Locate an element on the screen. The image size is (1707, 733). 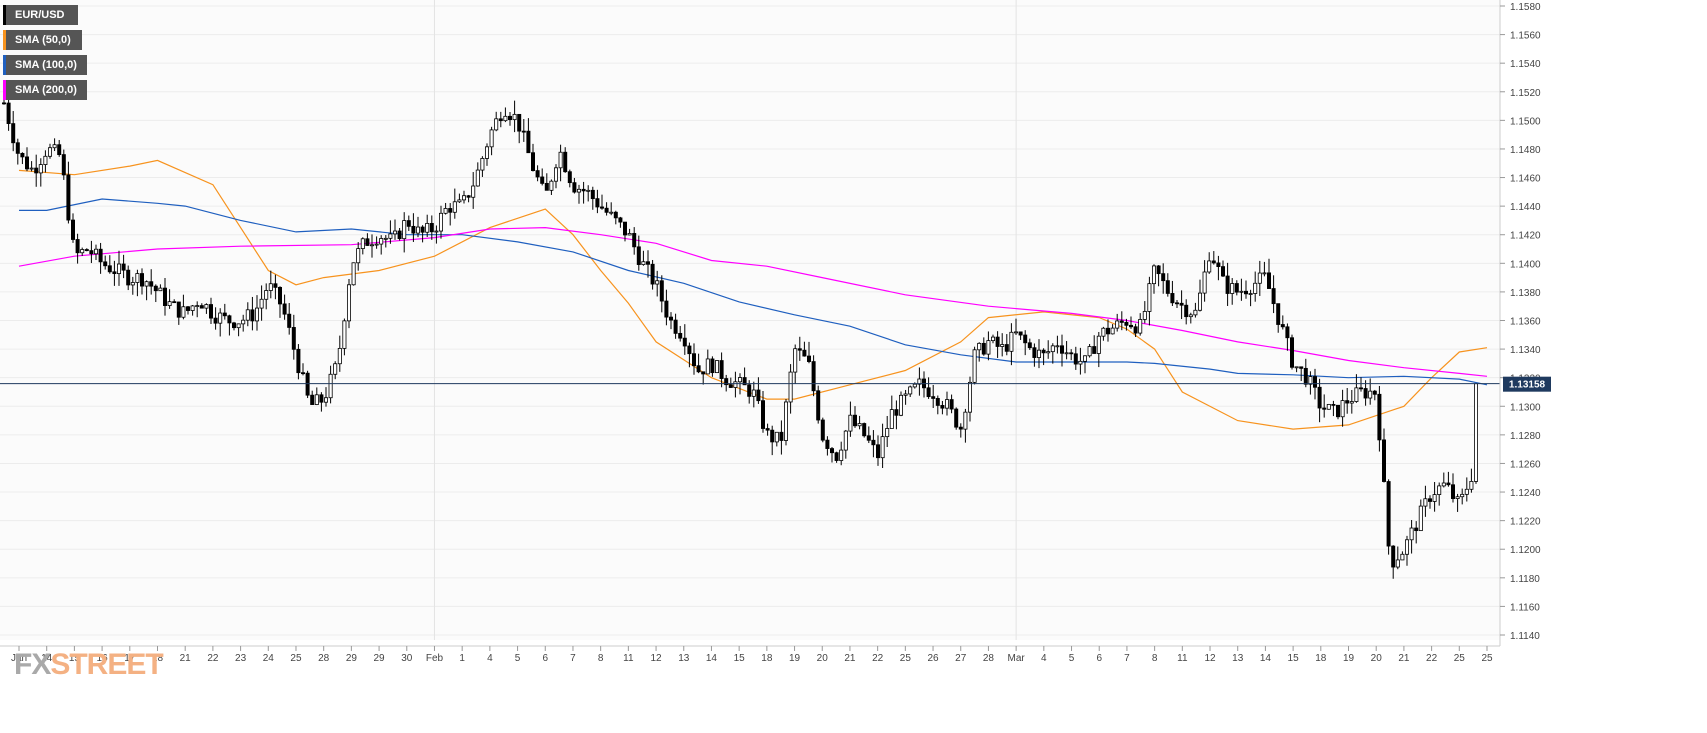
legend-item-sma50: SMA (50,0) is located at coordinates (42, 40).